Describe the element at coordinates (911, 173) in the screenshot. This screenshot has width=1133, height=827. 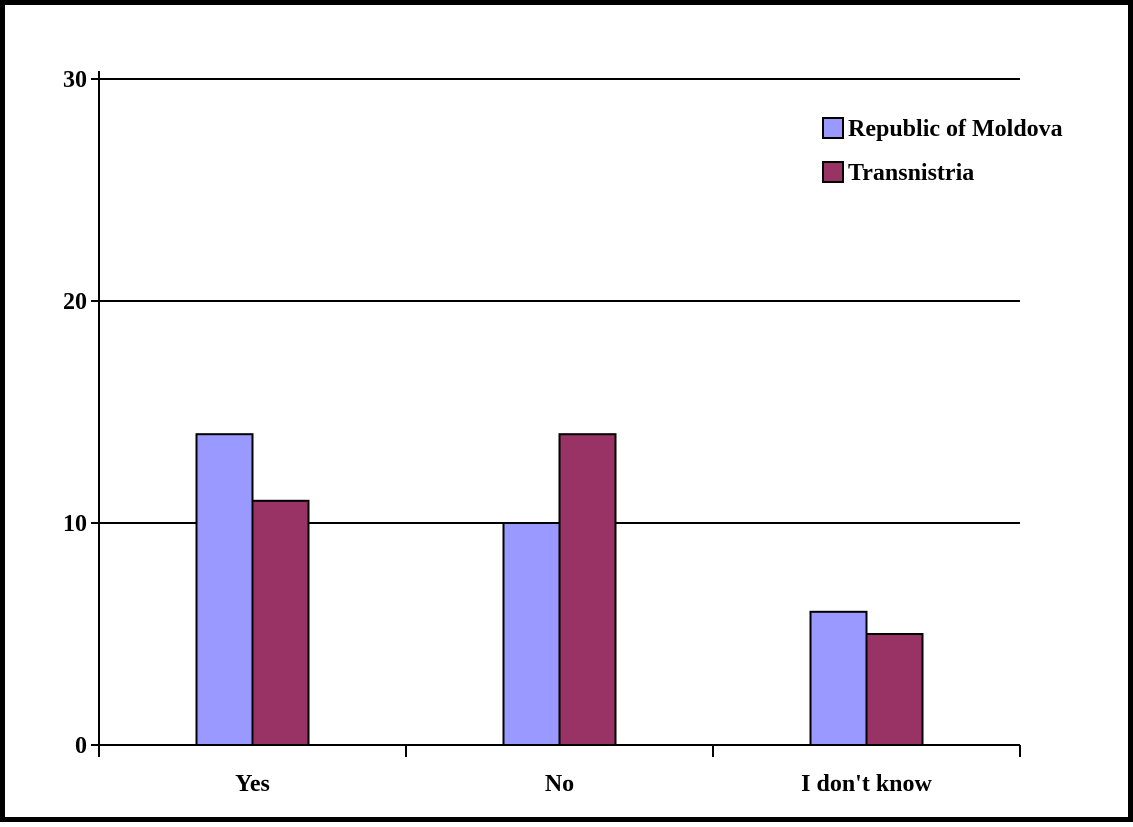
I see `legend-label: Transnistria` at that location.